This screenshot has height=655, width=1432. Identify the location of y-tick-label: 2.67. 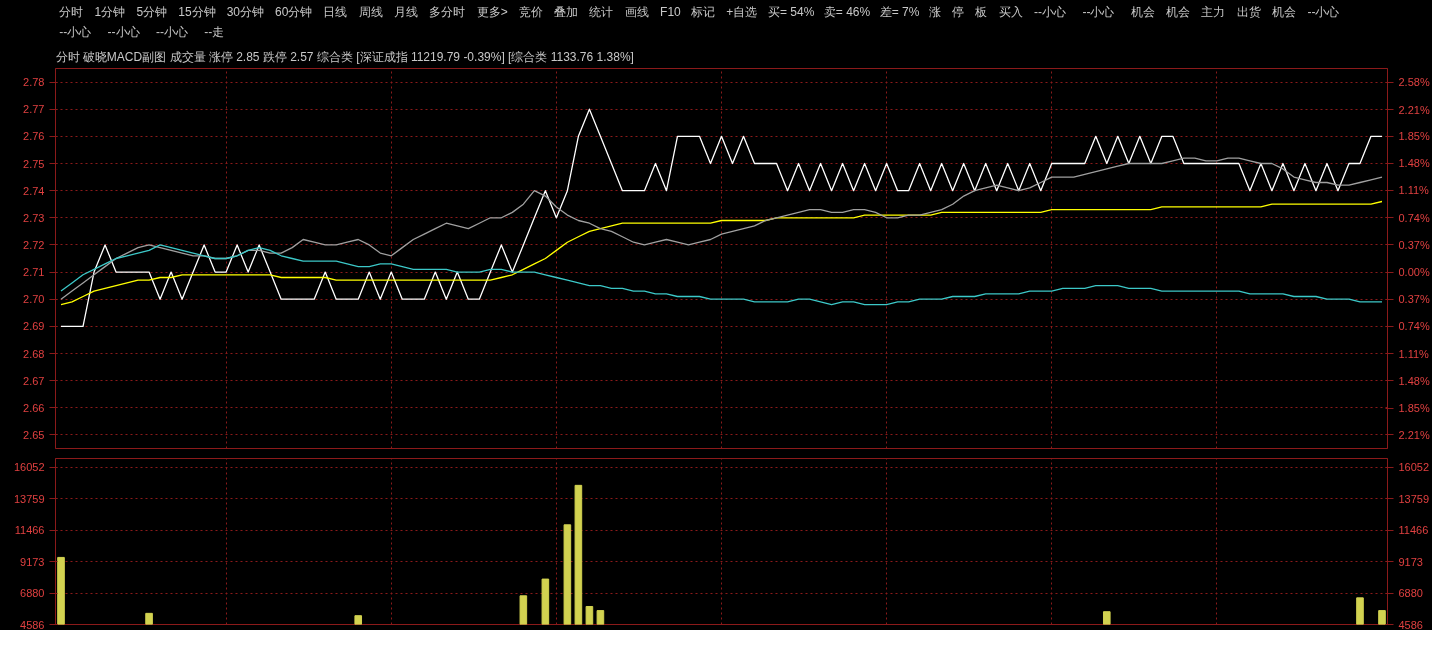
(34, 380).